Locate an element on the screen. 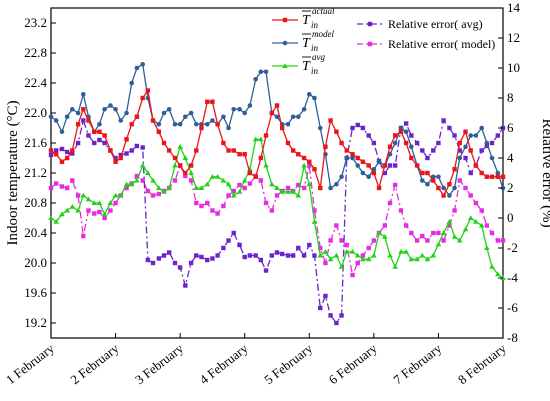 The height and width of the screenshot is (401, 550). x-tick-label: 1 February is located at coordinates (30, 363).